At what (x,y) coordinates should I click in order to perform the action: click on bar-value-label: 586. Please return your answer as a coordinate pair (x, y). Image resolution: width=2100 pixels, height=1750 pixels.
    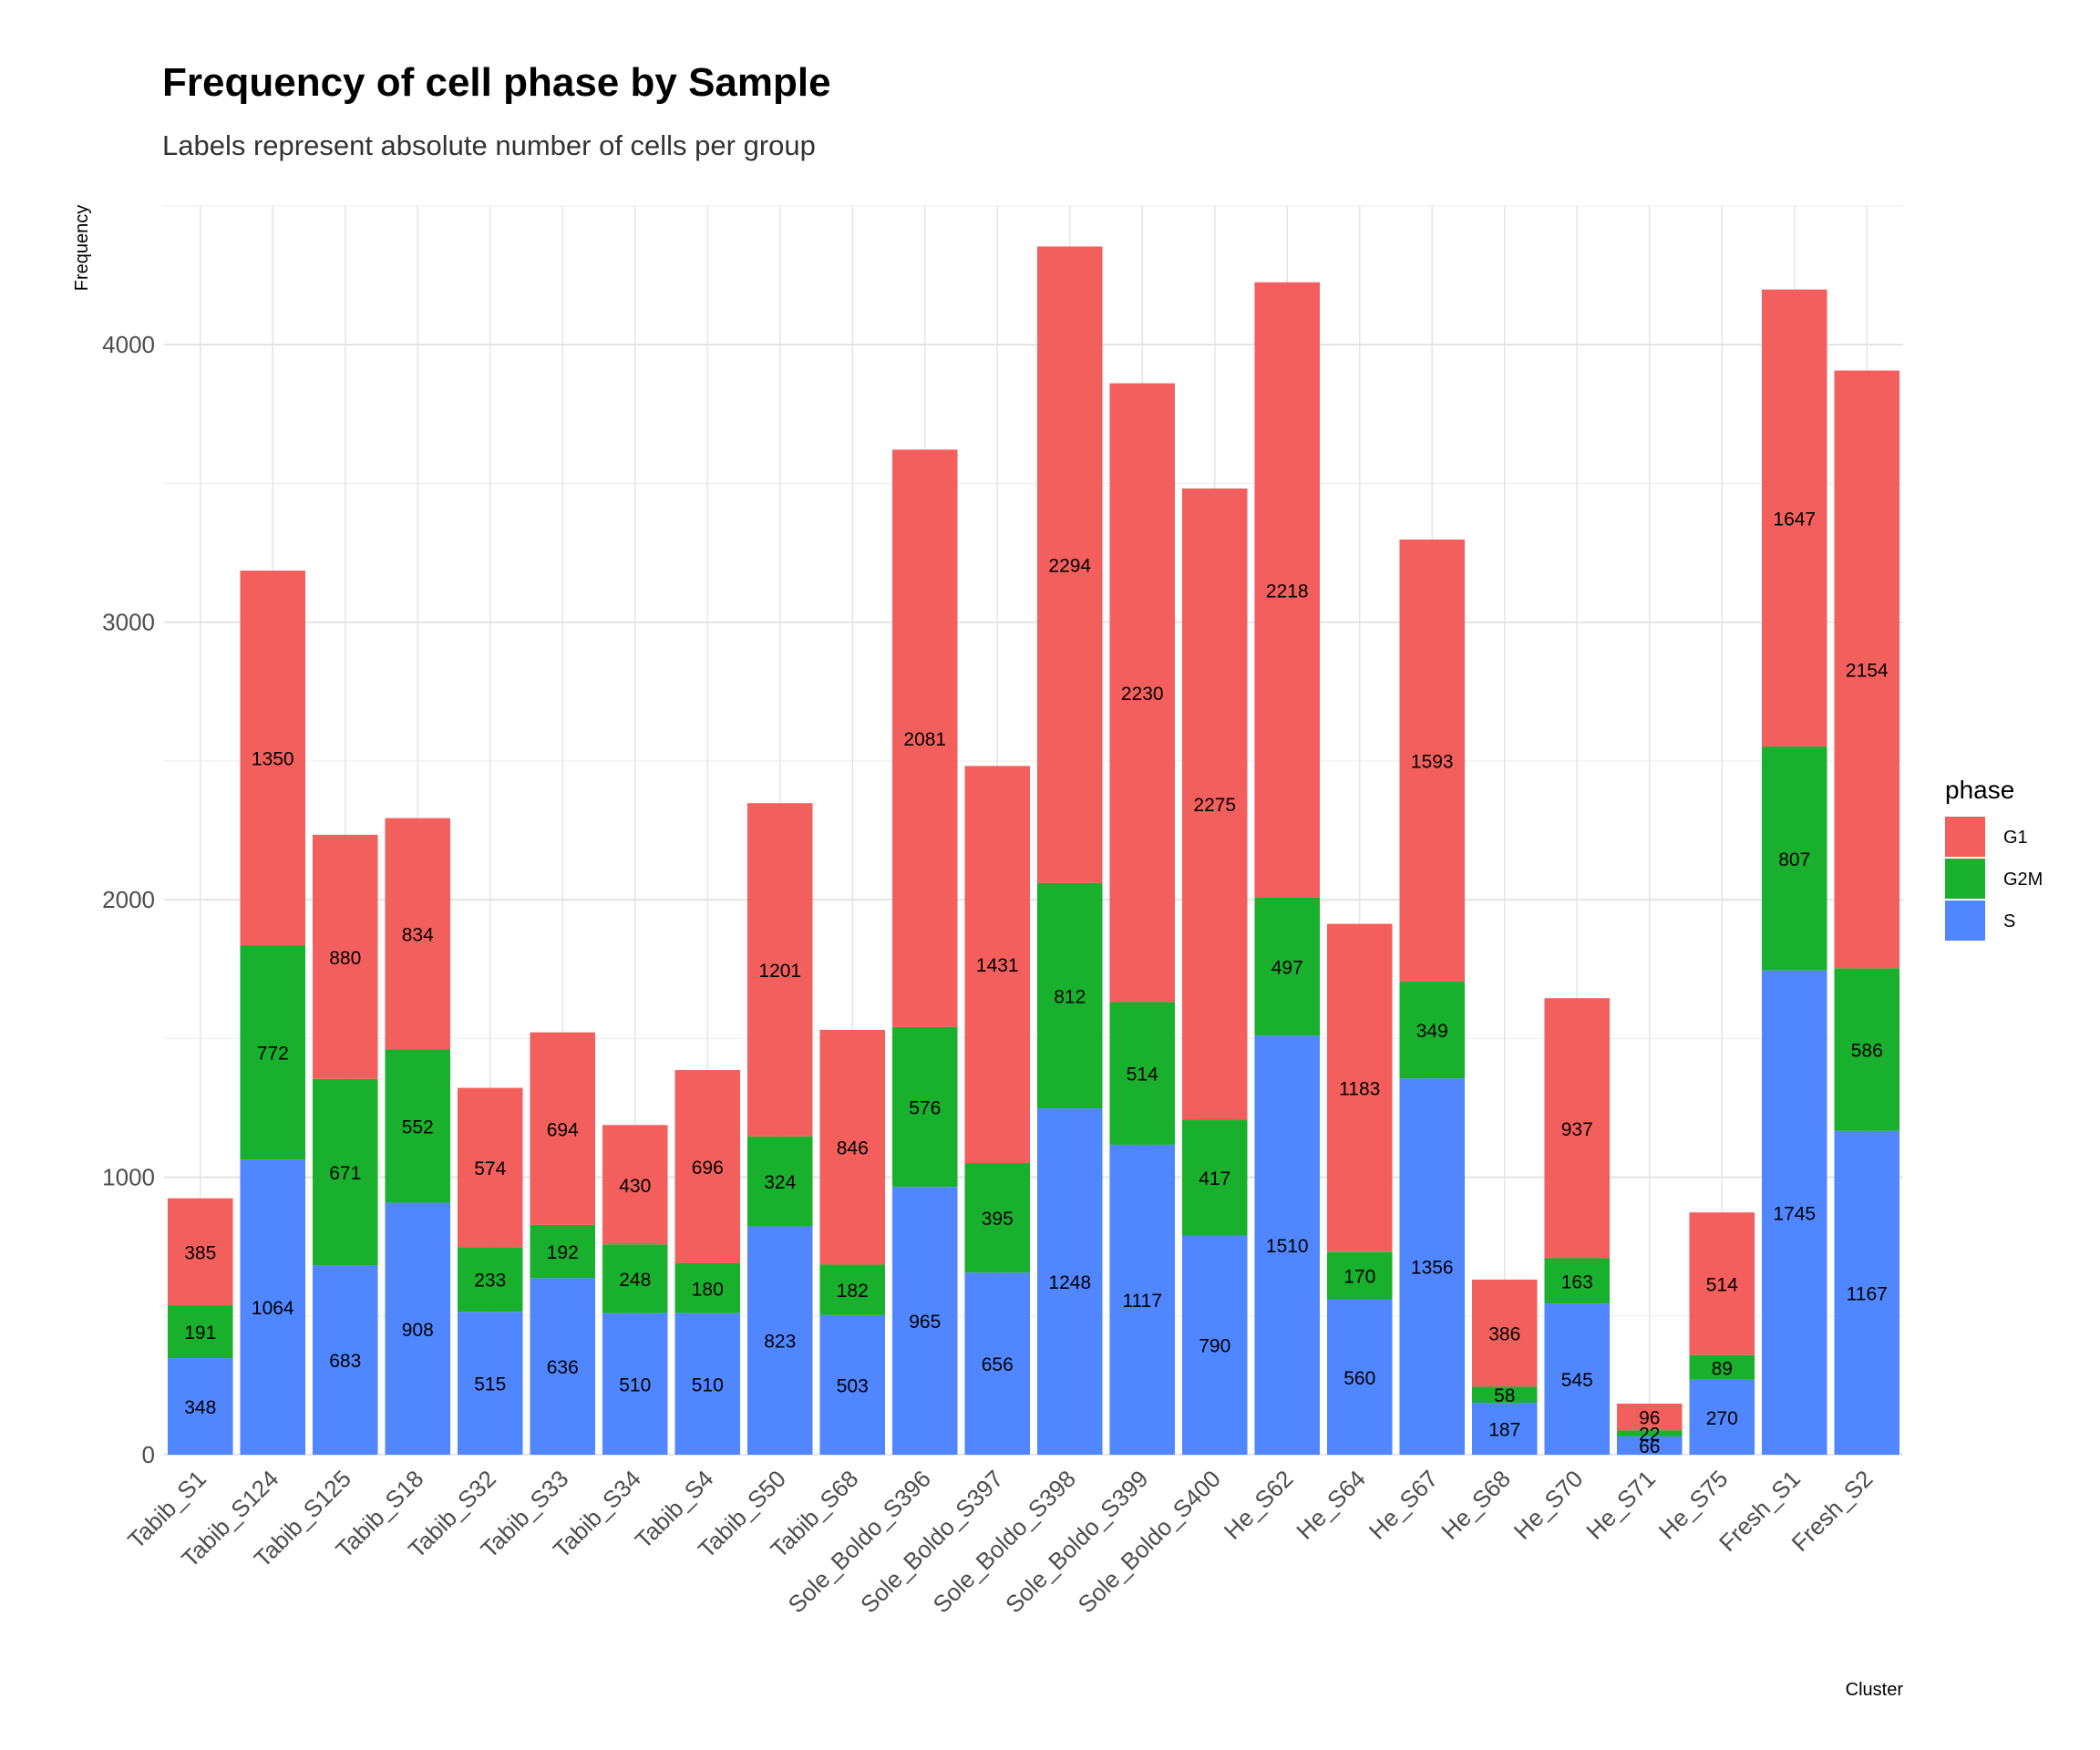
    Looking at the image, I should click on (1867, 1051).